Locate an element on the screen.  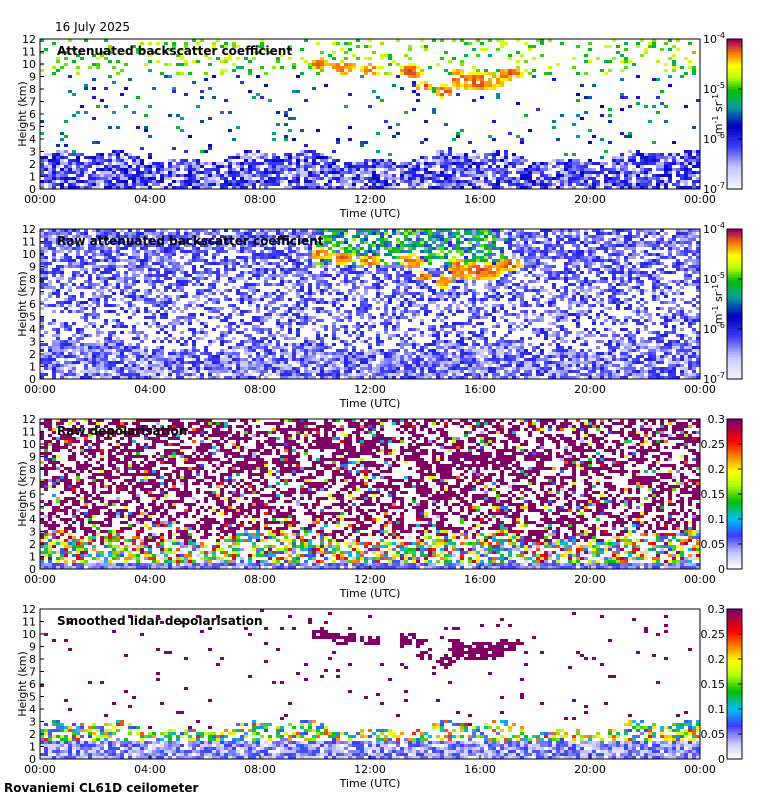
colorbar-tick-label: 10⁻⁶ is located at coordinates (714, 138).